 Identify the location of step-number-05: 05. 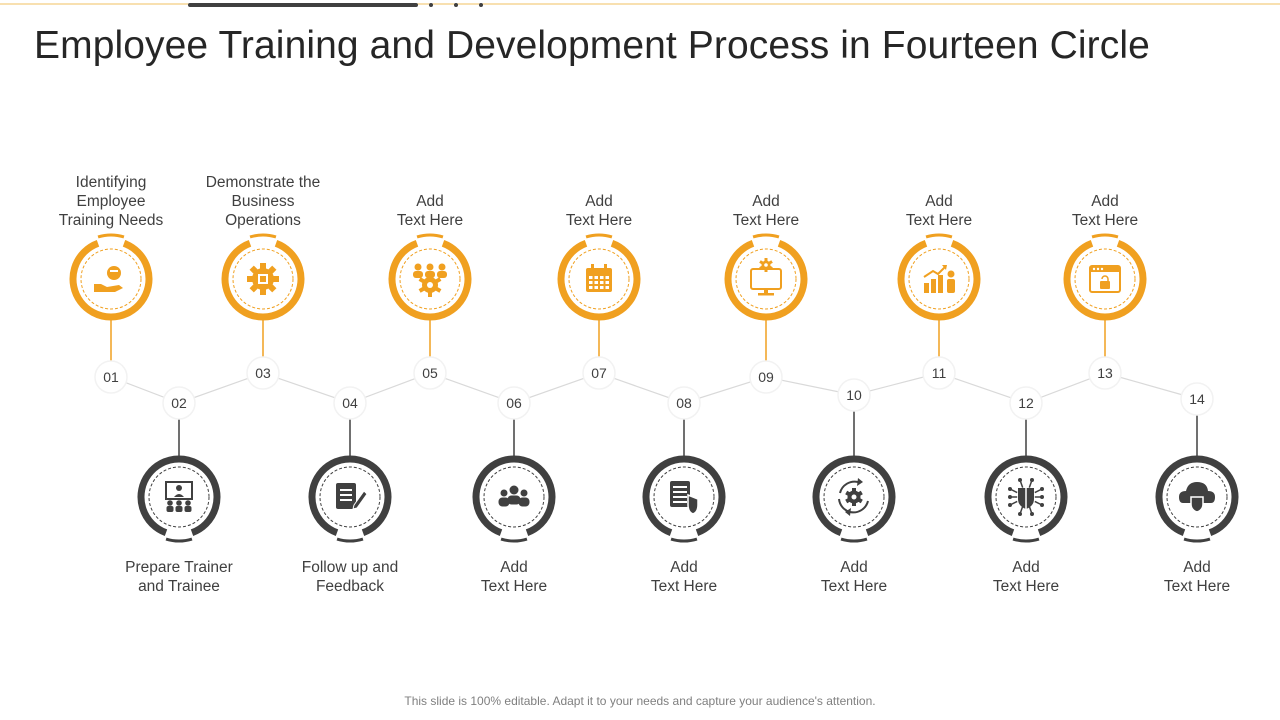
(430, 373).